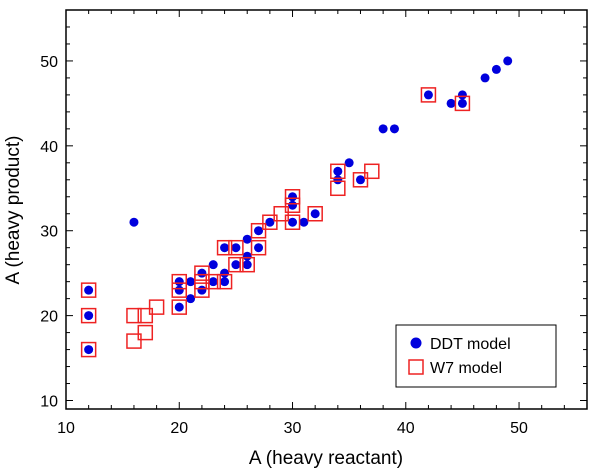 The width and height of the screenshot is (600, 473). What do you see at coordinates (49, 147) in the screenshot?
I see `y-tick-label: 40` at bounding box center [49, 147].